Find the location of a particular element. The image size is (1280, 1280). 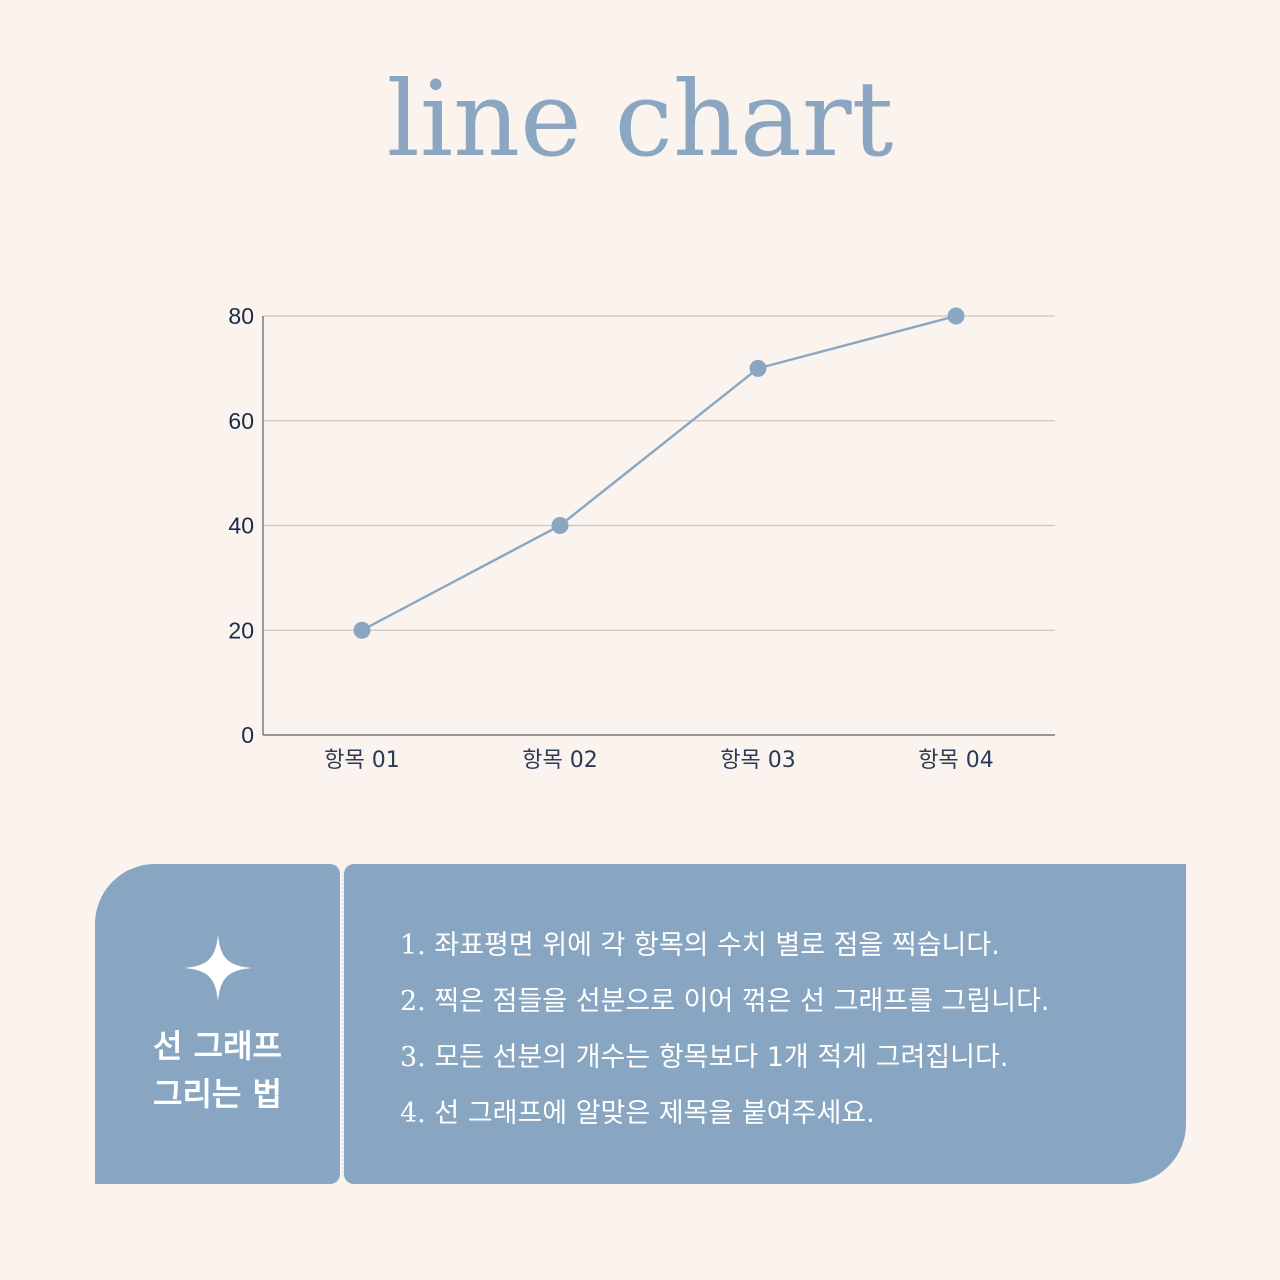

step-number: 1. is located at coordinates (413, 945).